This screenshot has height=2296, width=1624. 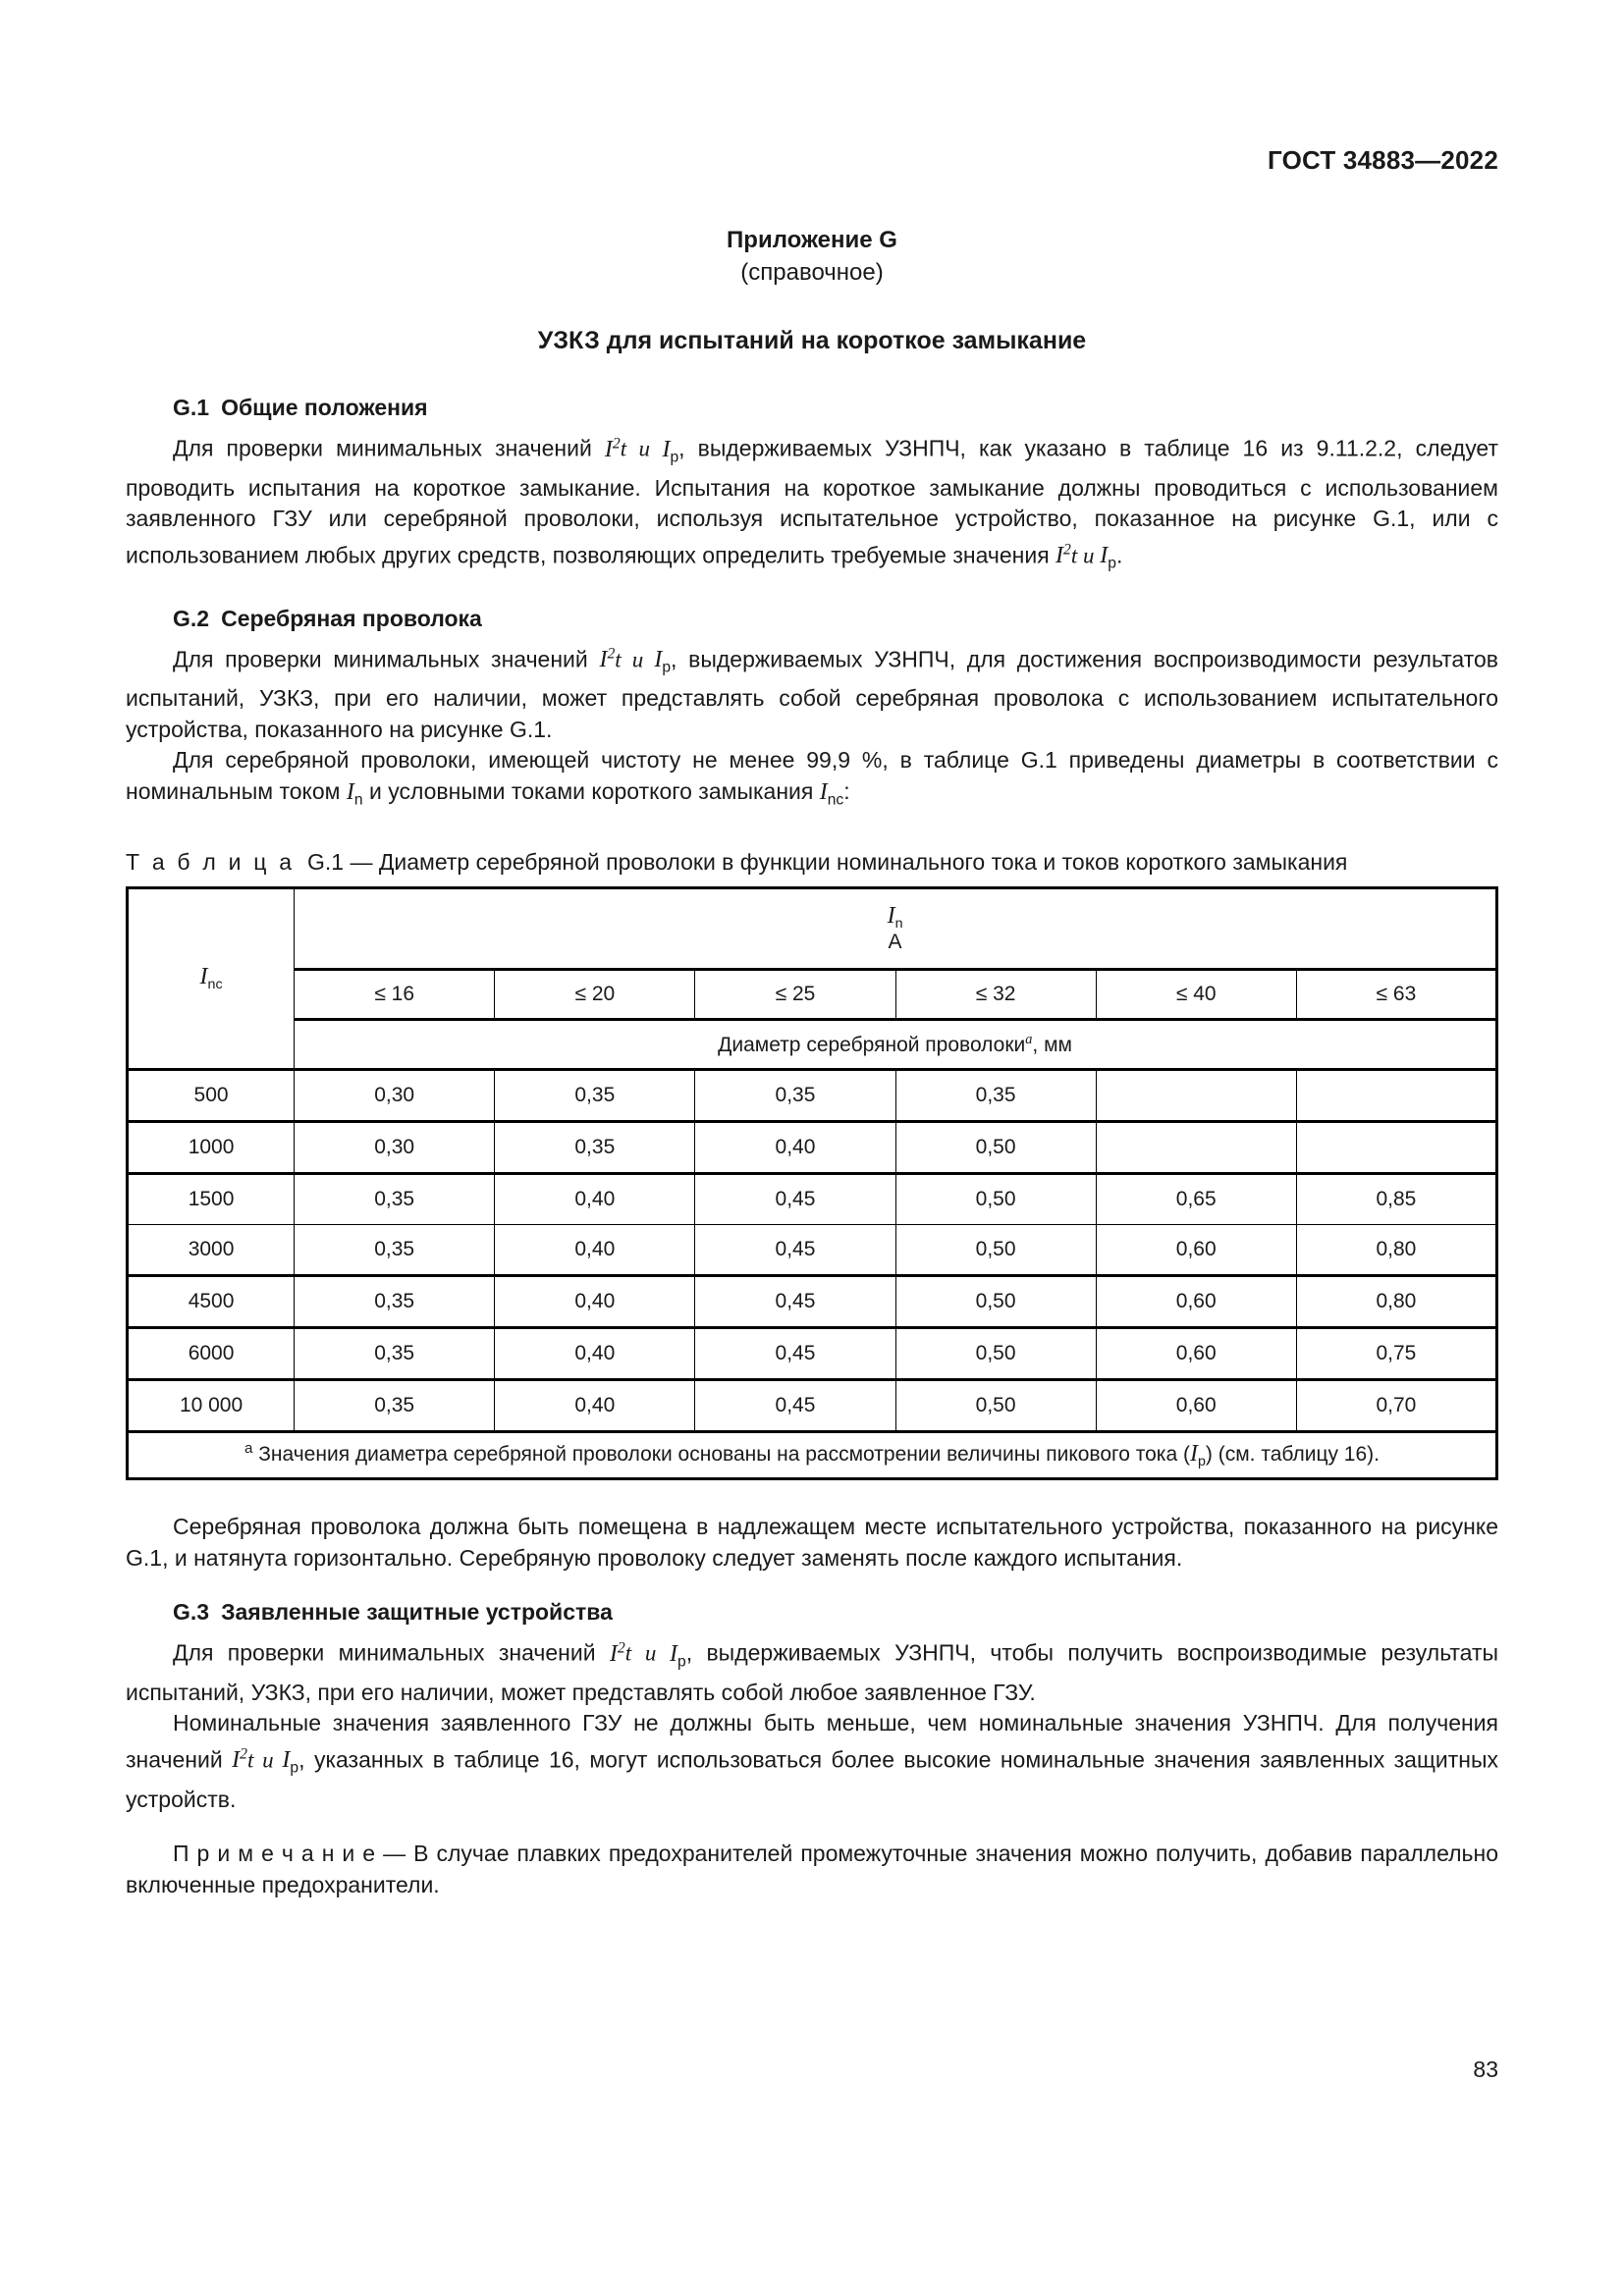 I want to click on table-header-row-3: Диаметр серебряной проволокиa, мм, so click(x=813, y=1045).